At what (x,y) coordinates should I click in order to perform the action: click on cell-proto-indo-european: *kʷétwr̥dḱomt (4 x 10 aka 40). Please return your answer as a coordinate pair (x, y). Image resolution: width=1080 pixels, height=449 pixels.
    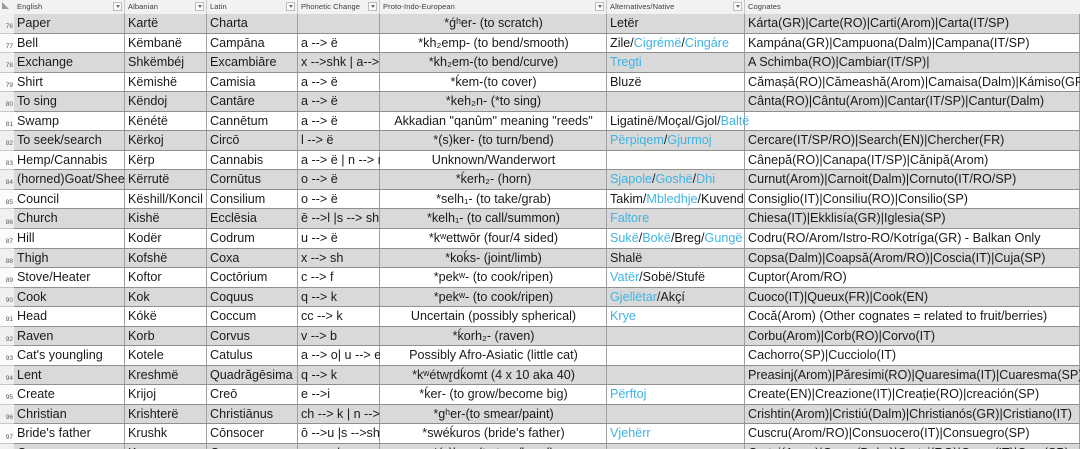
    Looking at the image, I should click on (493, 375).